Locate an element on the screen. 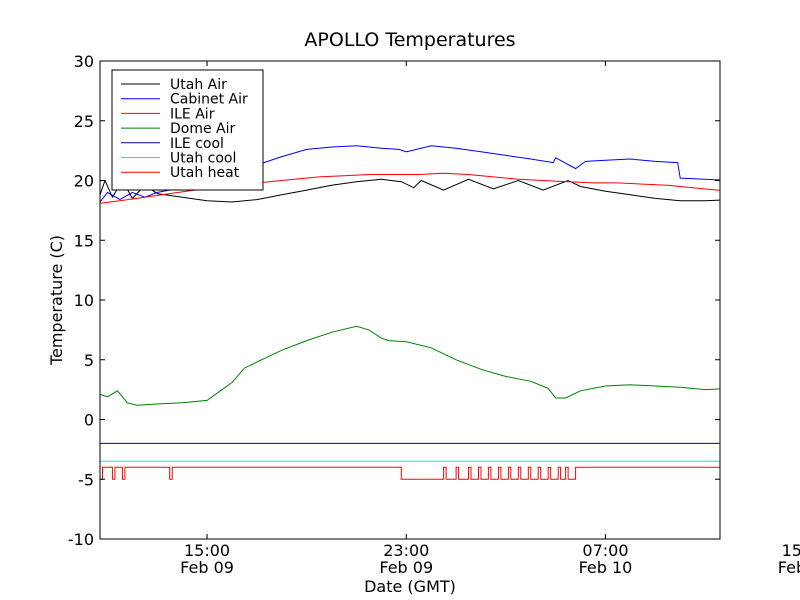 This screenshot has height=600, width=800. y-tick-label: 20 is located at coordinates (84, 181).